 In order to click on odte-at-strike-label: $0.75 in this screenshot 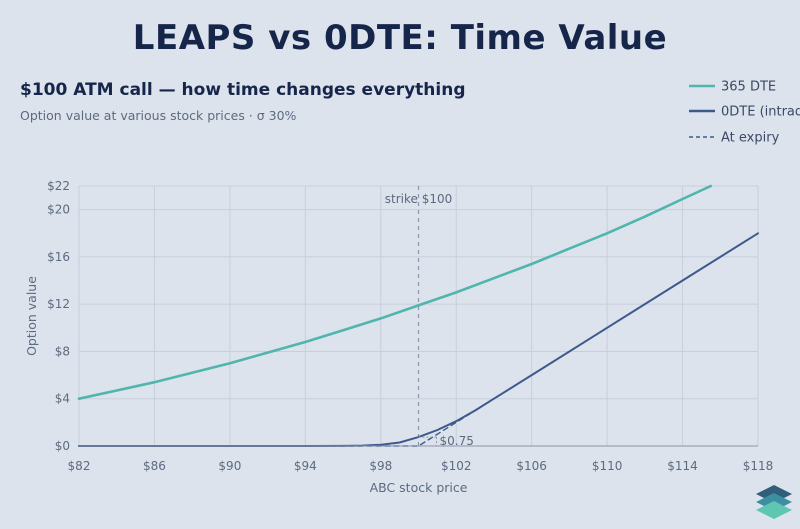, I will do `click(457, 441)`.